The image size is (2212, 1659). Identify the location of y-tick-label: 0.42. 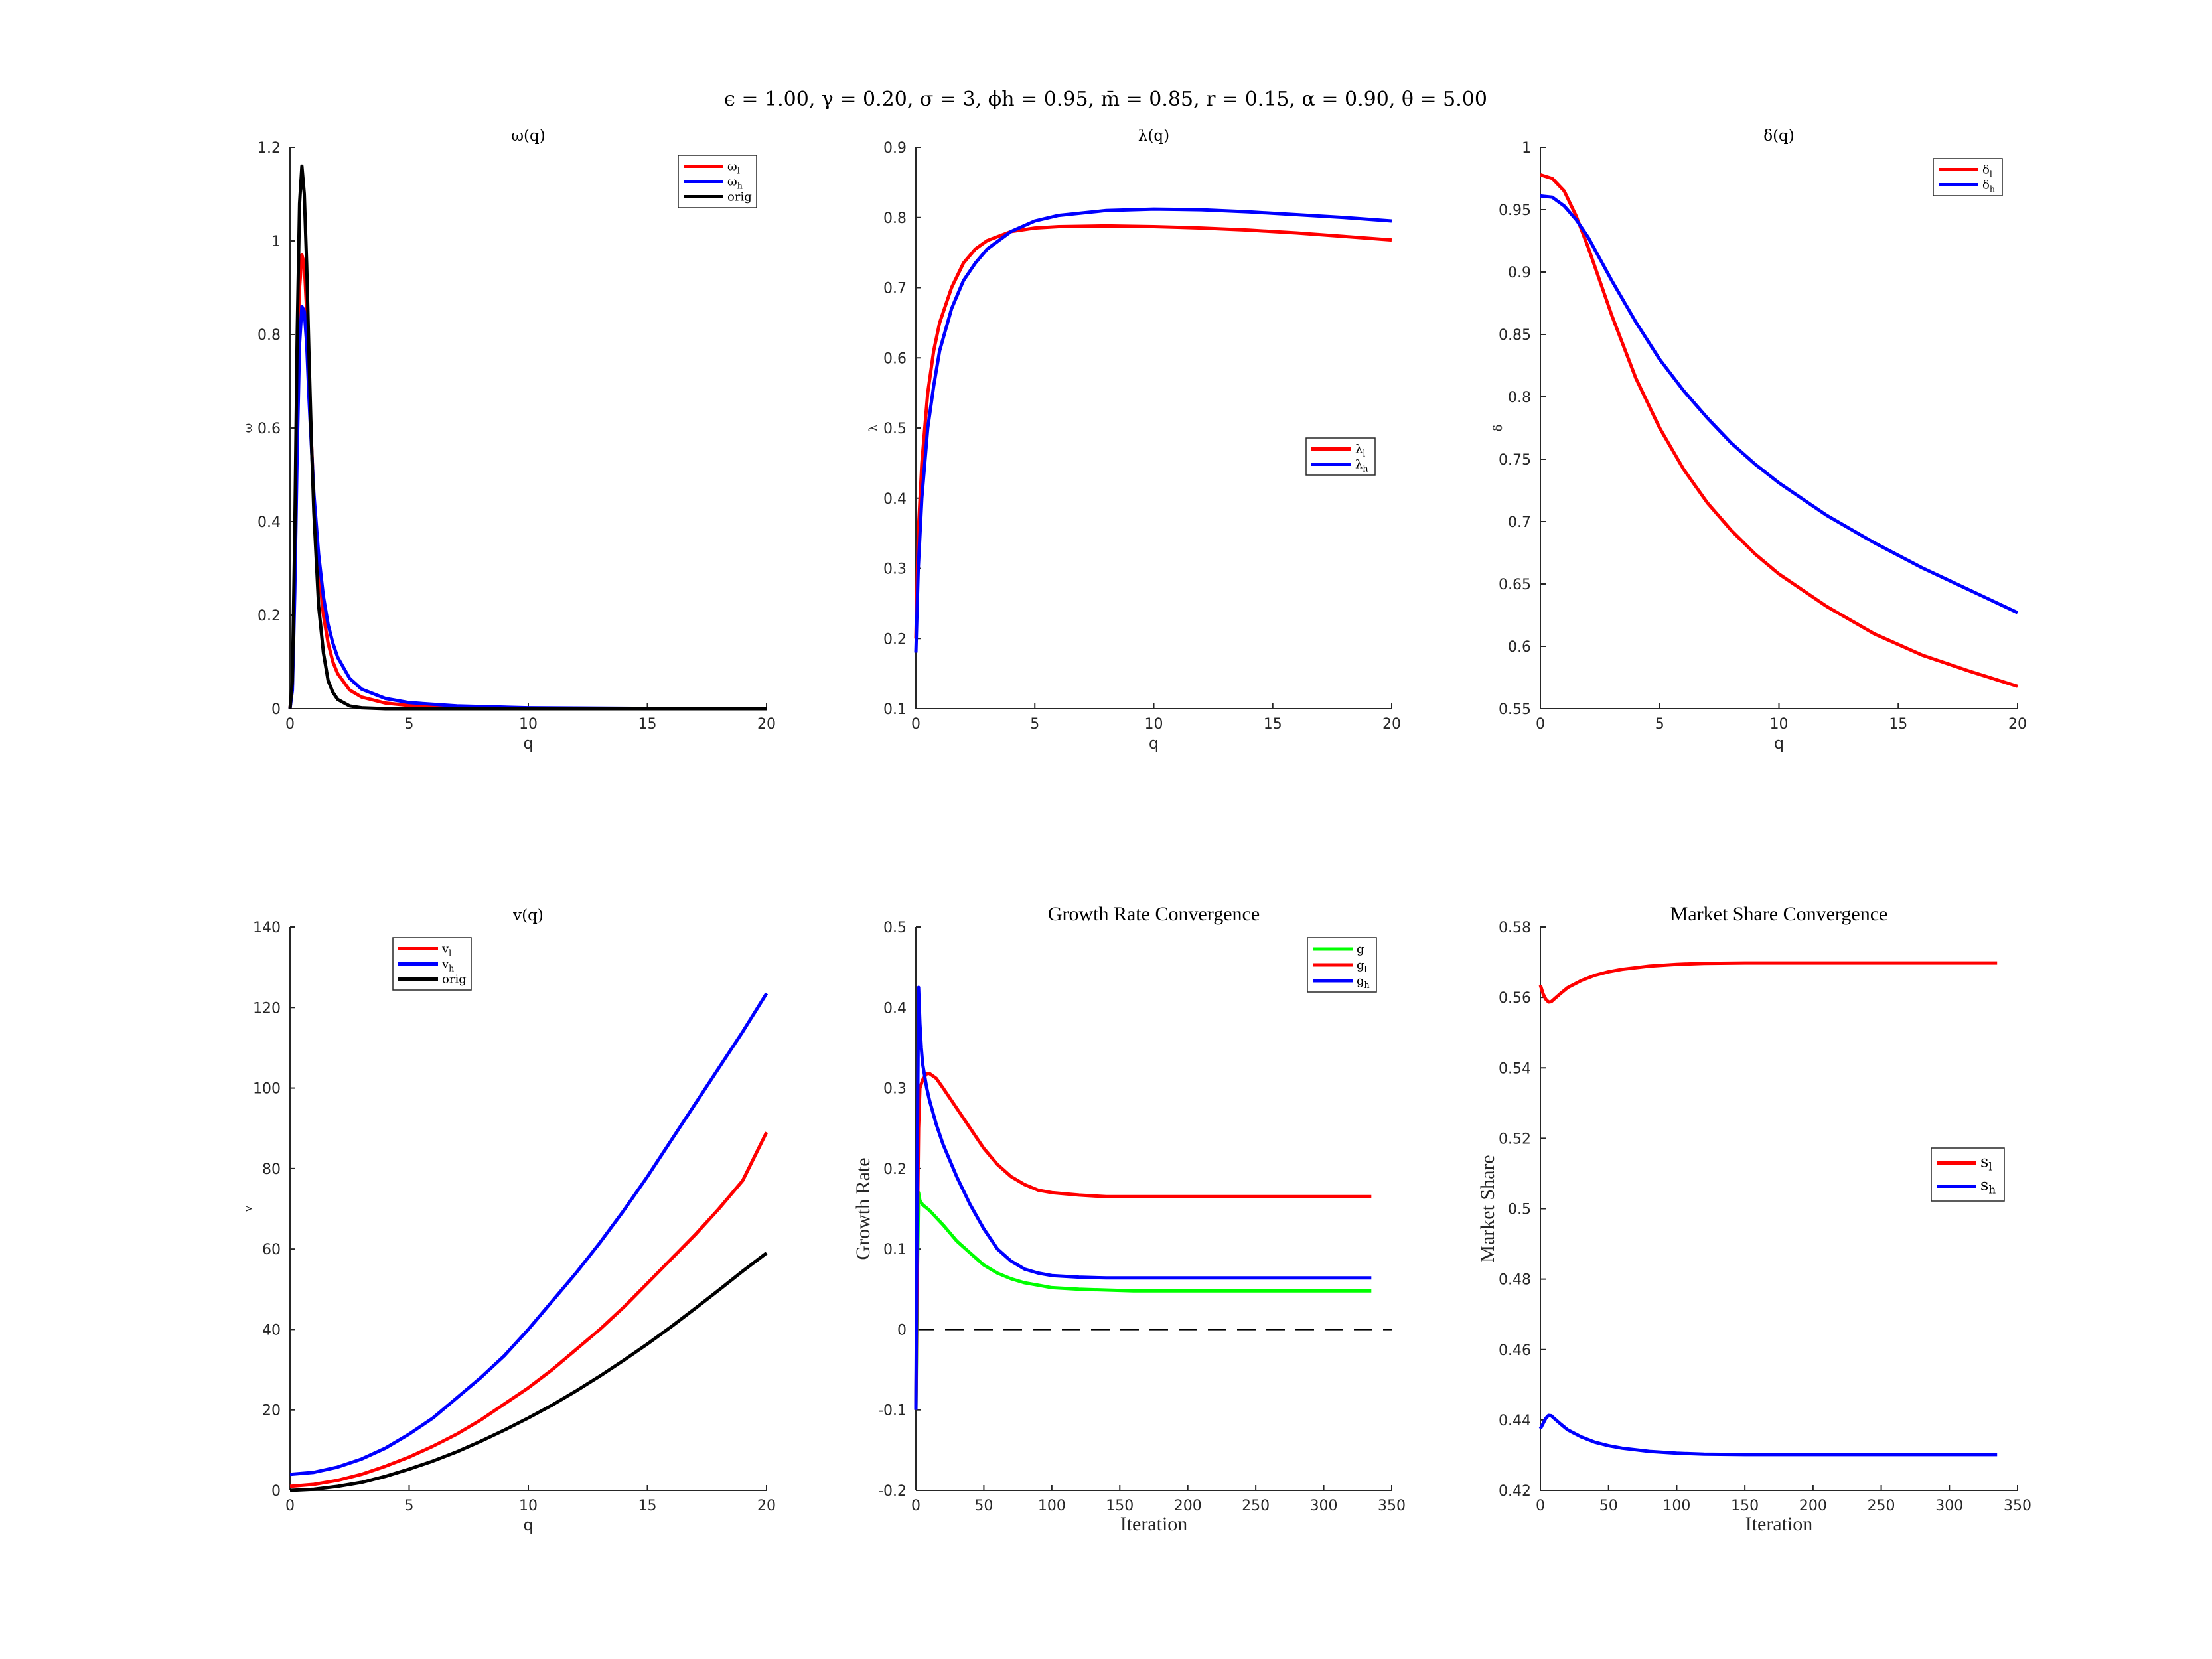
(1515, 1491).